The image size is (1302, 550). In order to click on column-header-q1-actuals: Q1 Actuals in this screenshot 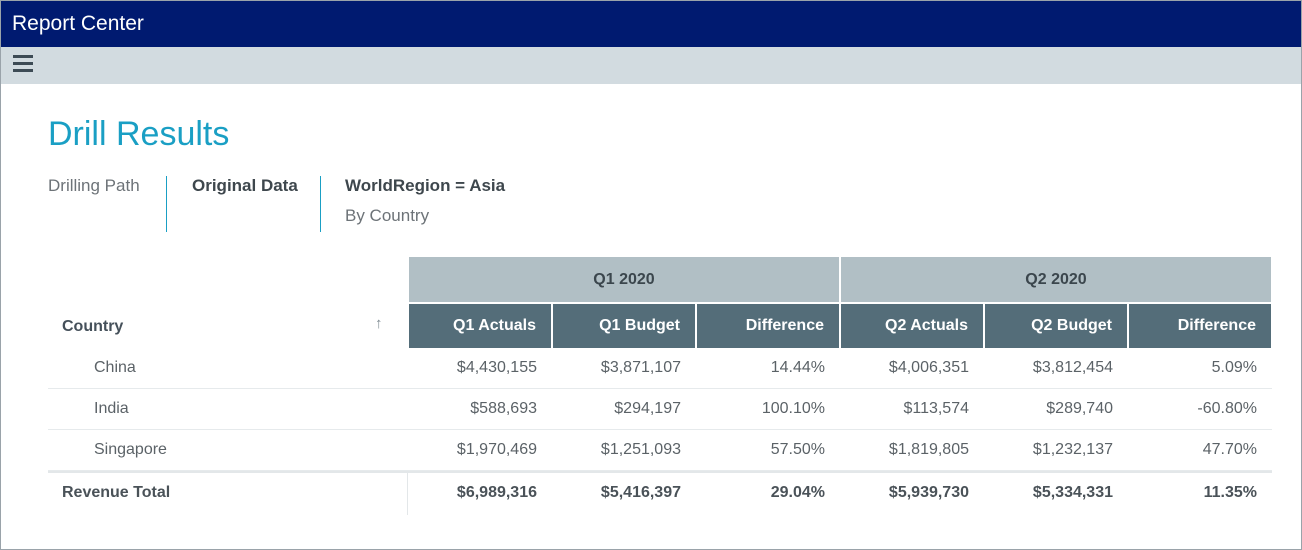, I will do `click(480, 326)`.